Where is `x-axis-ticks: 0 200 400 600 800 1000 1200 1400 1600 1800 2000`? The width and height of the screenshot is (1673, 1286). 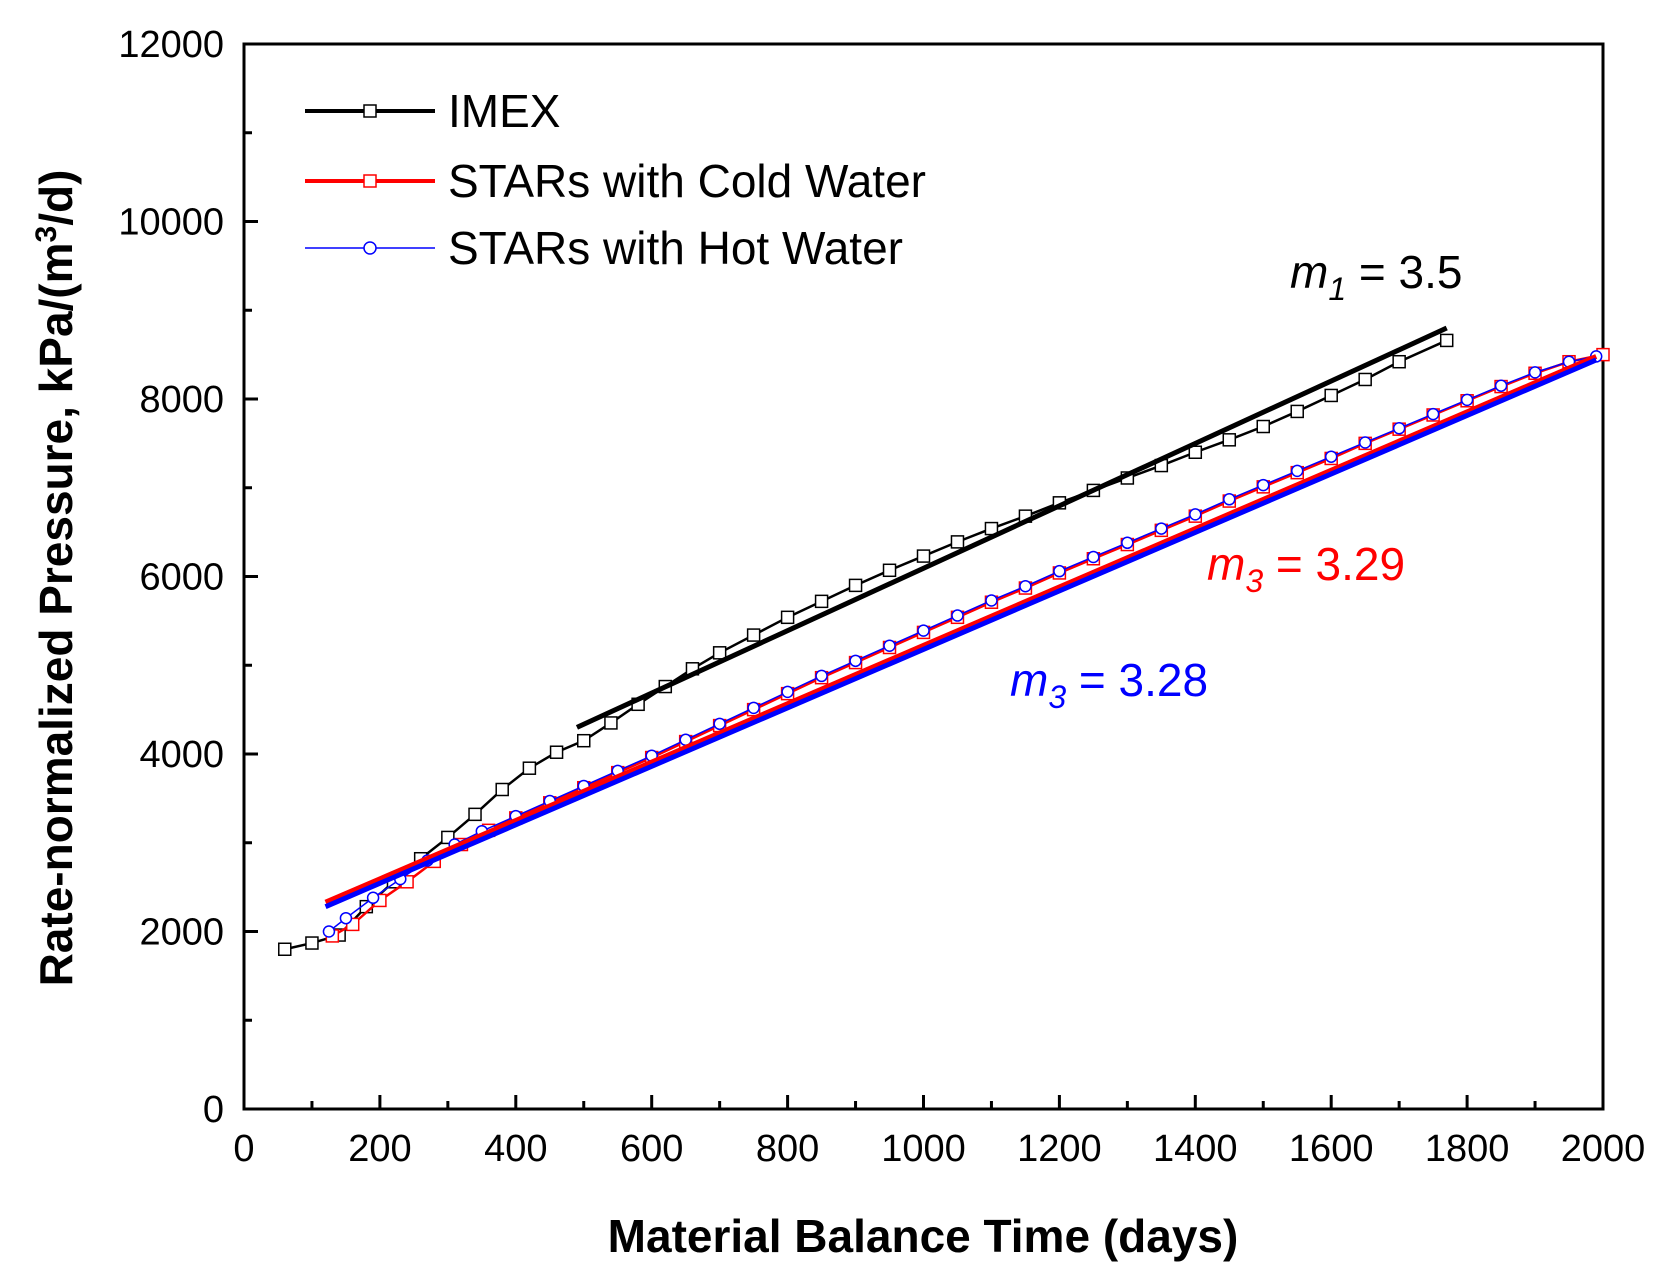 x-axis-ticks: 0 200 400 600 800 1000 1200 1400 1600 1800 2000 is located at coordinates (939, 1132).